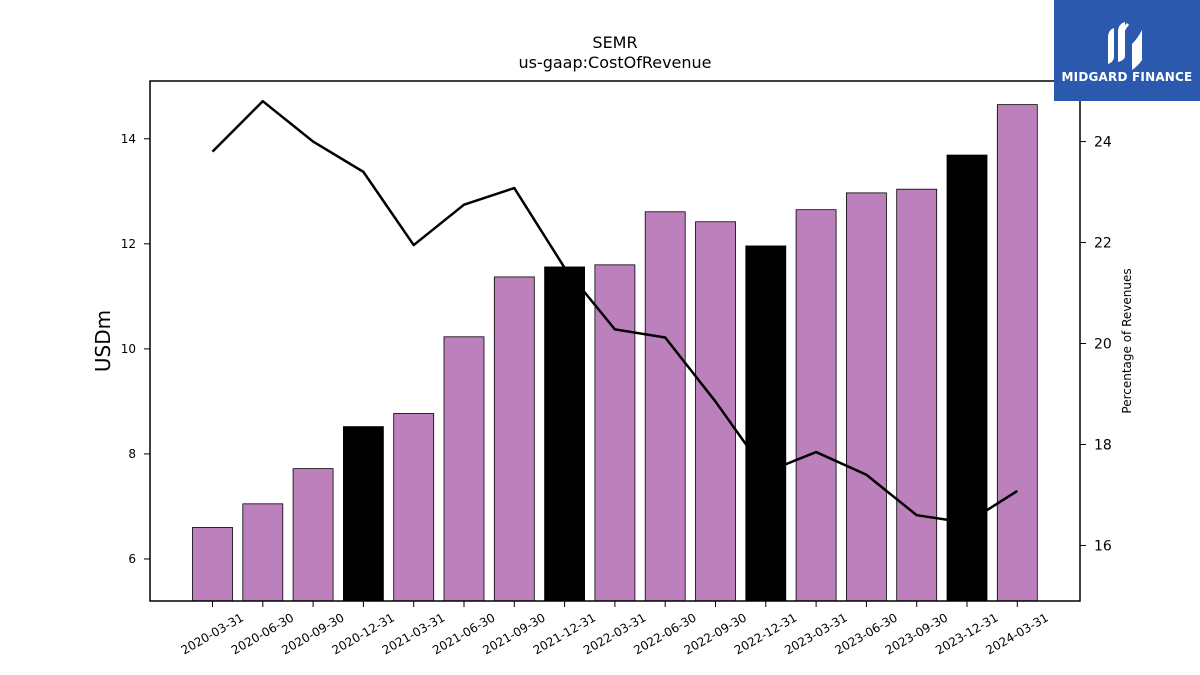  What do you see at coordinates (1103, 546) in the screenshot?
I see `y2-tick-label: 16` at bounding box center [1103, 546].